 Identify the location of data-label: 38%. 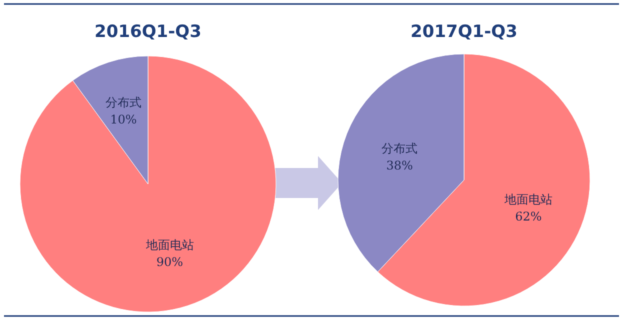
(399, 165).